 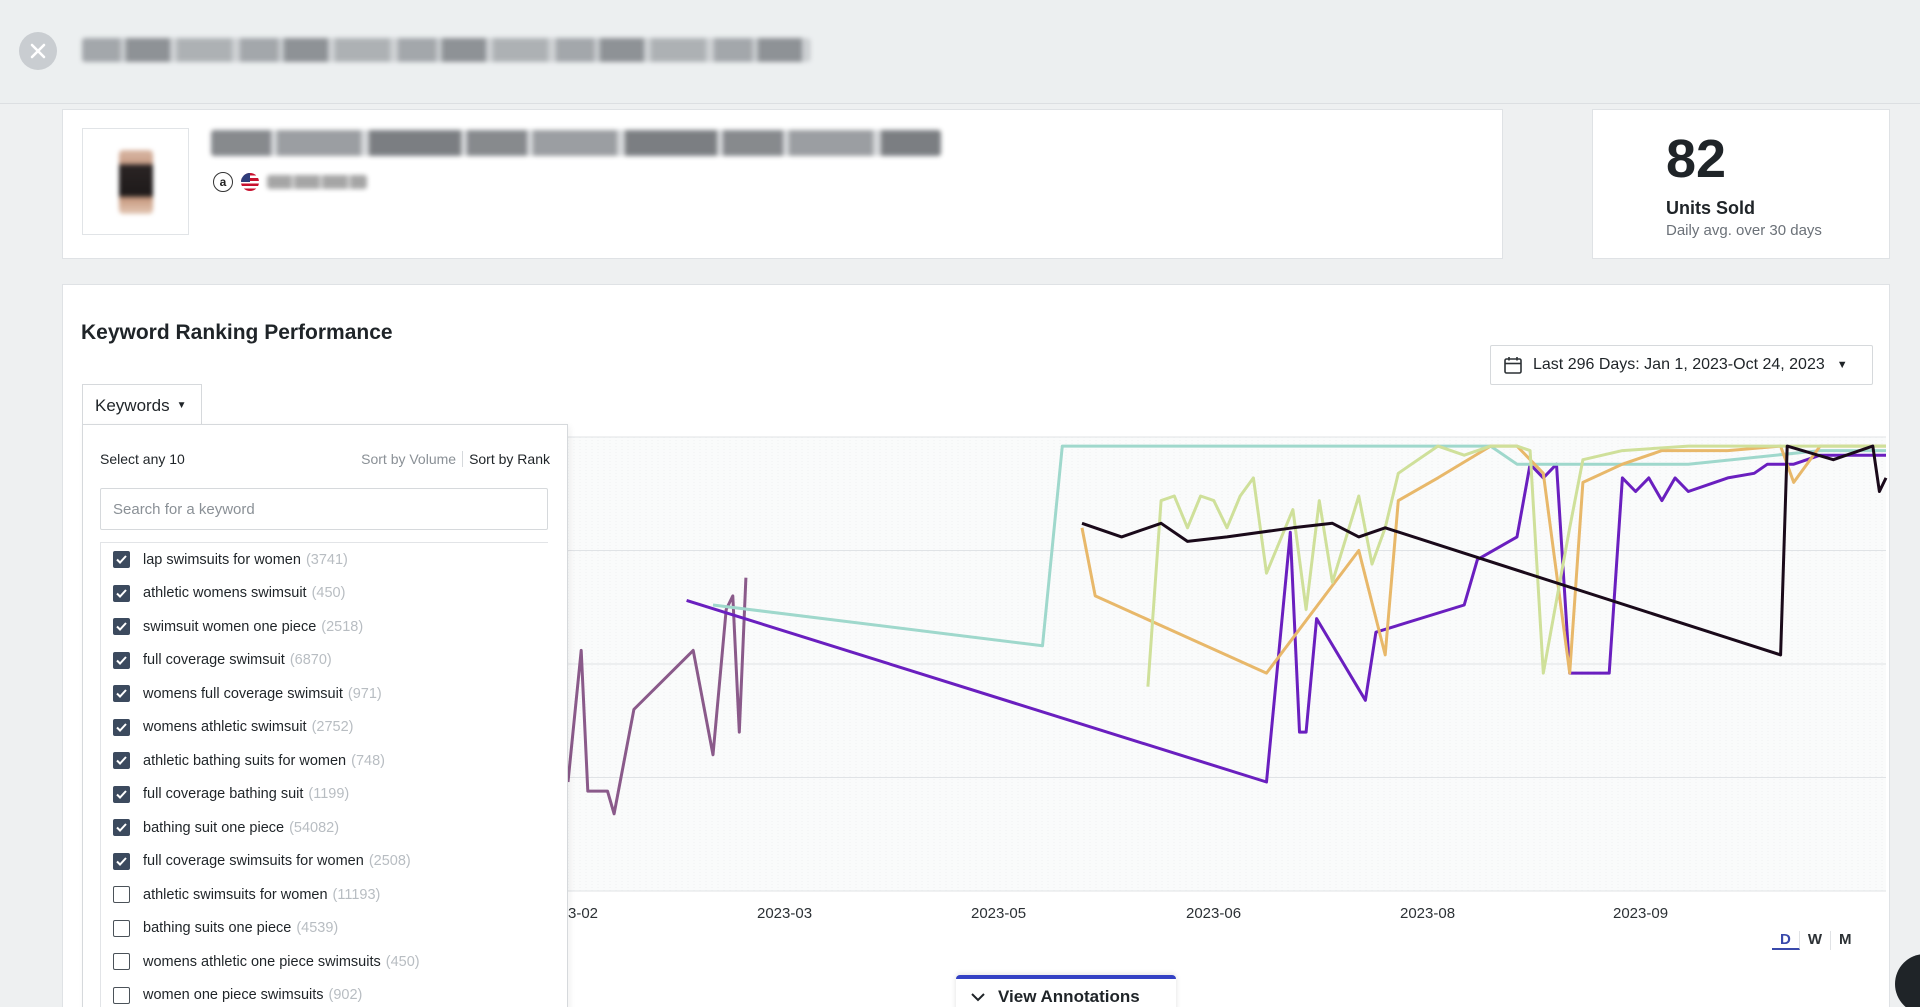 I want to click on us-flag-icon, so click(x=250, y=182).